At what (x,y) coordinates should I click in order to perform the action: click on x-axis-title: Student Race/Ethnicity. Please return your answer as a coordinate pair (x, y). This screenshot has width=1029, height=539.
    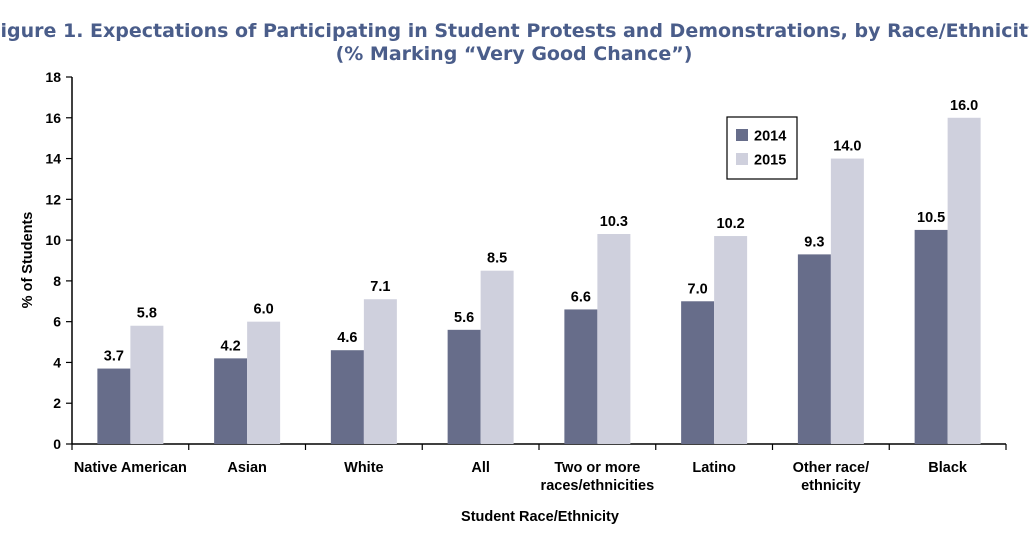
    Looking at the image, I should click on (540, 517).